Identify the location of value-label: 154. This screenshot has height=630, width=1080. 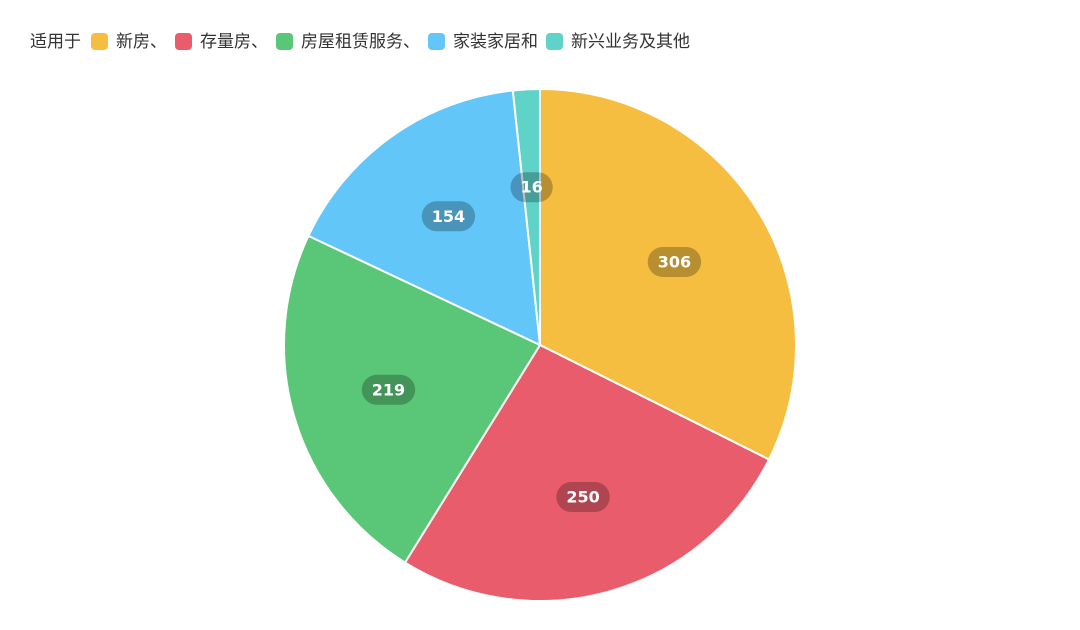
(448, 216).